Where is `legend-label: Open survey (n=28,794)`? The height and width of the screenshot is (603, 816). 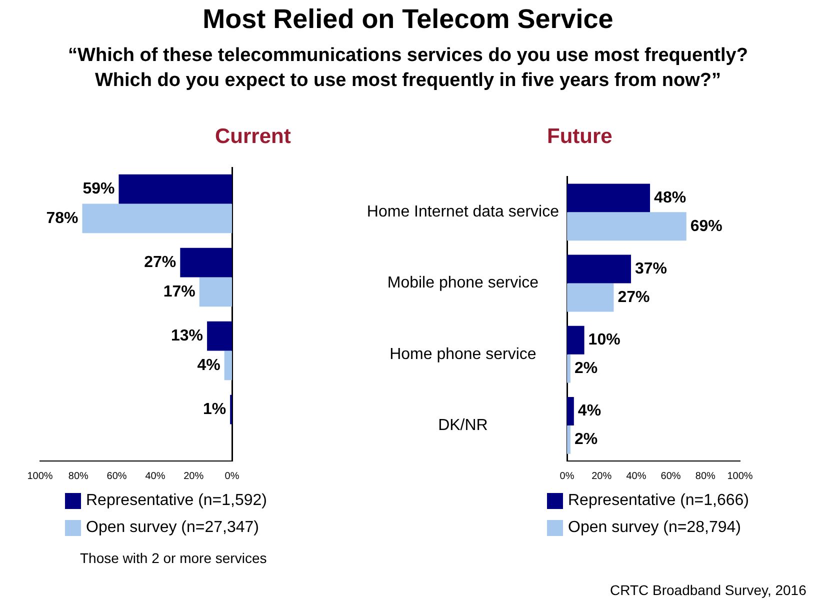 legend-label: Open survey (n=28,794) is located at coordinates (654, 527).